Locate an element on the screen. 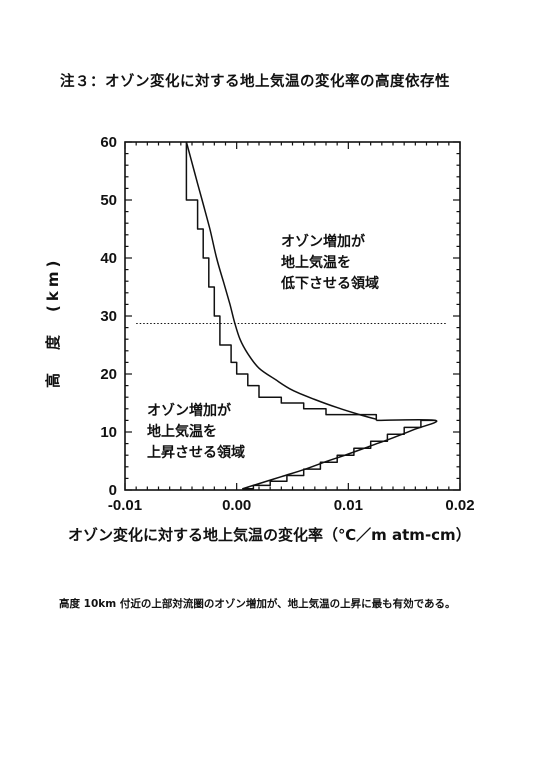  figure-title: 注３：オゾン変化に対する地上気温の変化率の高度依存性 is located at coordinates (255, 82).